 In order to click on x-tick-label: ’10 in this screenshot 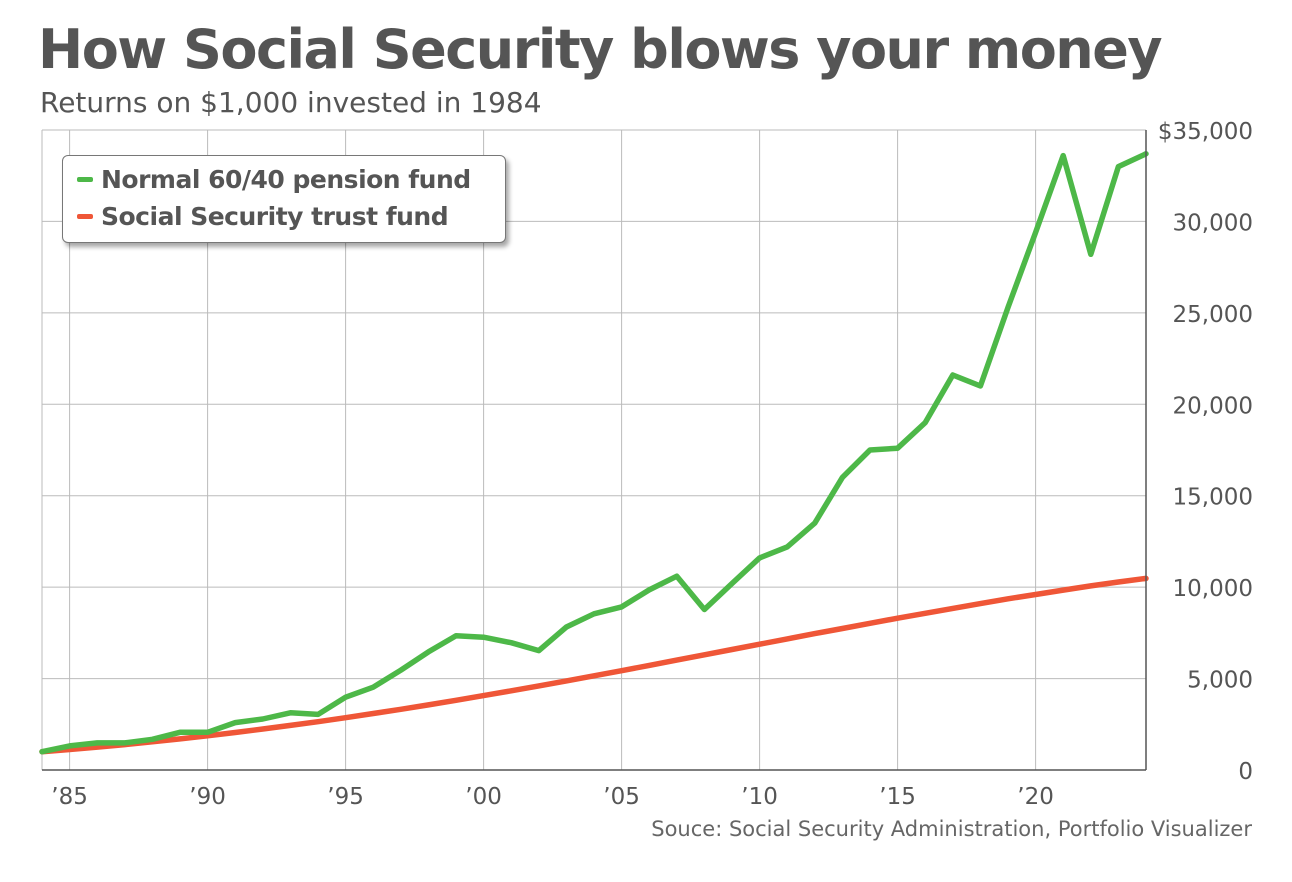, I will do `click(759, 797)`.